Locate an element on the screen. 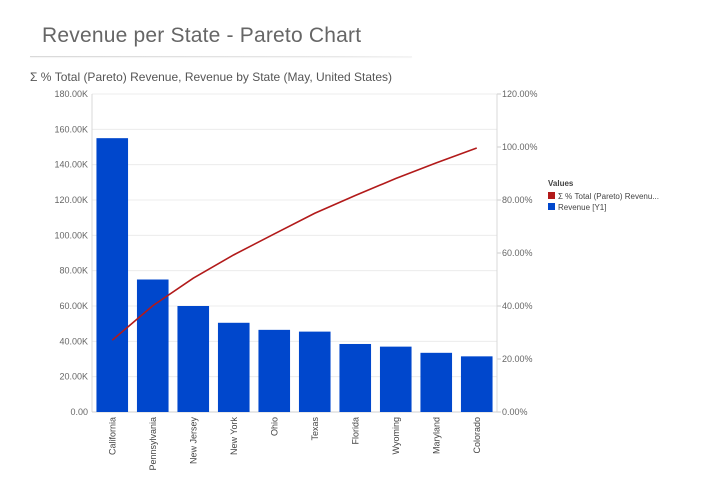 The height and width of the screenshot is (486, 710). y-right-tick-label: 20.00% is located at coordinates (517, 359).